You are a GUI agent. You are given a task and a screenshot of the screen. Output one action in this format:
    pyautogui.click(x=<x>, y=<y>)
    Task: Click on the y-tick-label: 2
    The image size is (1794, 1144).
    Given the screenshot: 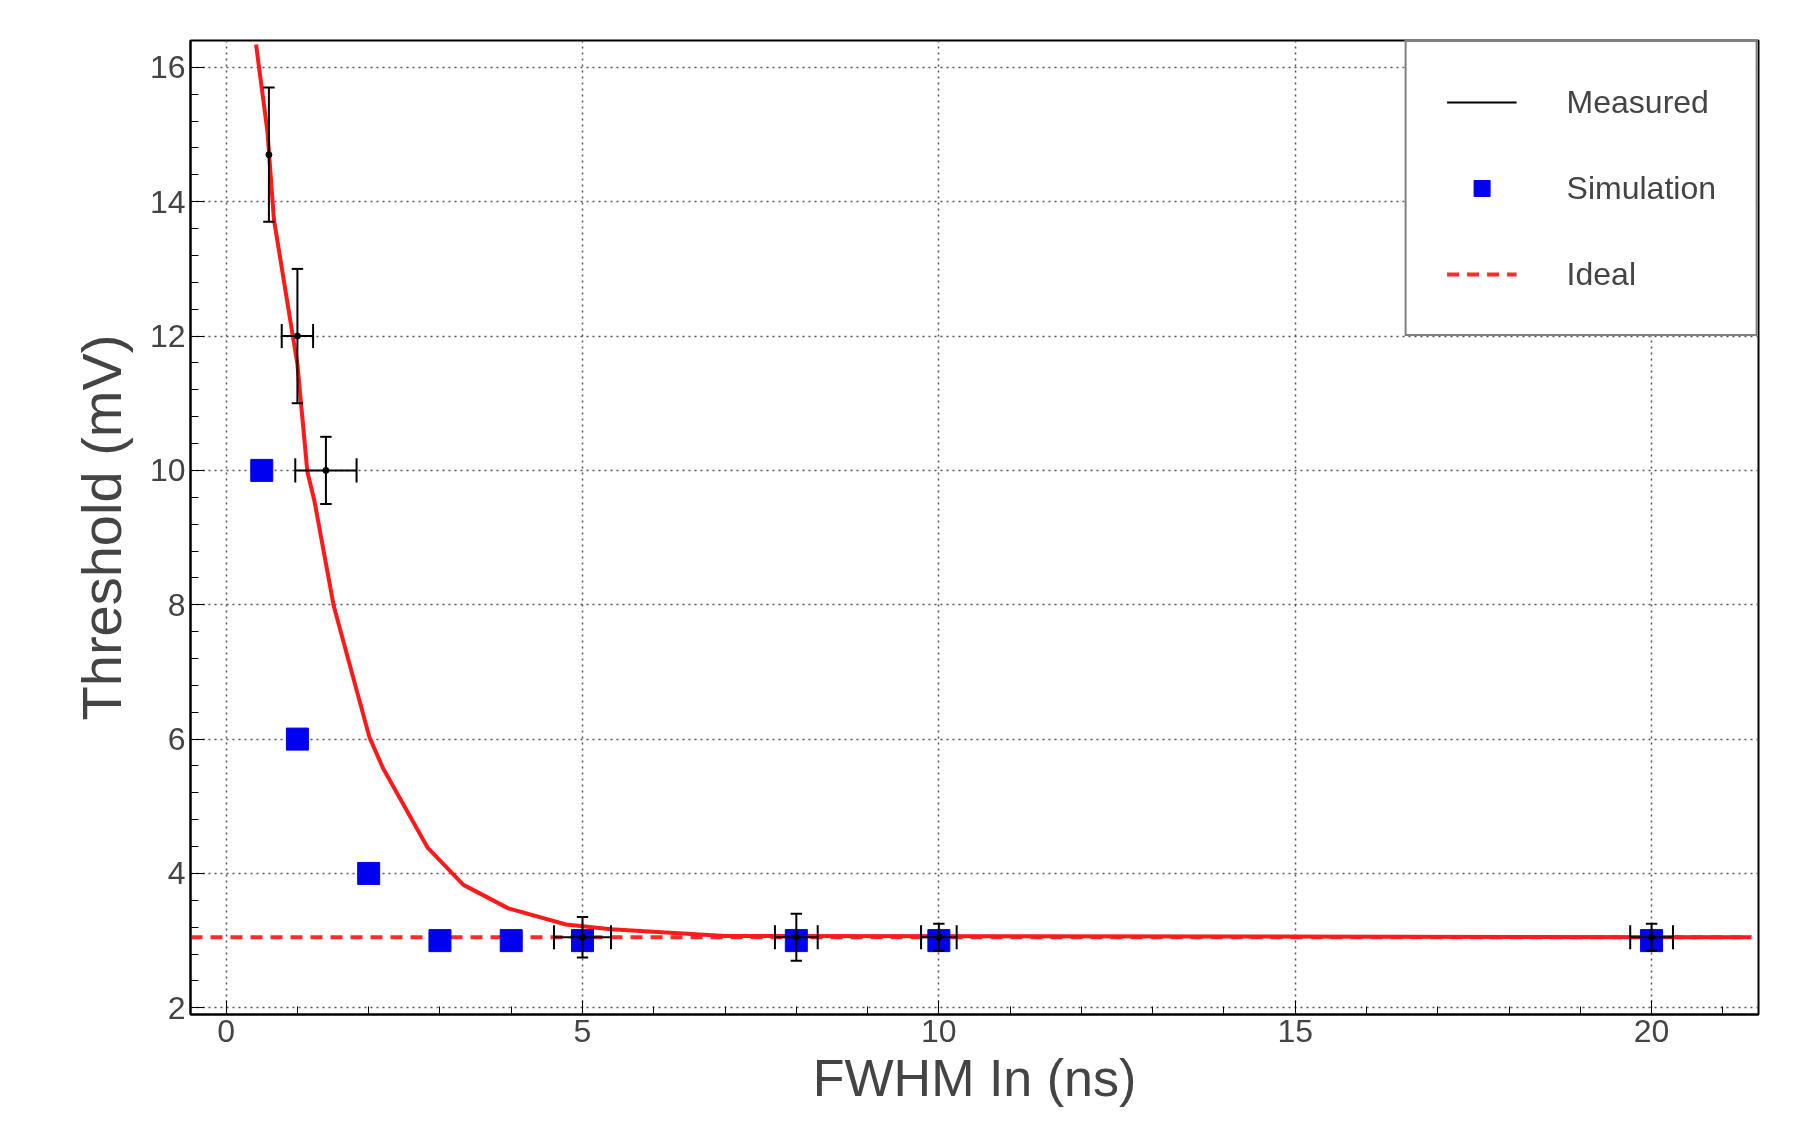 What is the action you would take?
    pyautogui.click(x=176, y=1007)
    